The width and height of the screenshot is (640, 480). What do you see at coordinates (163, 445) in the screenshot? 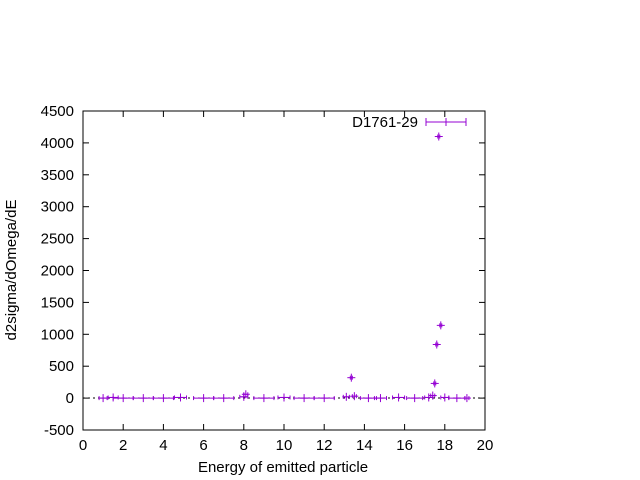
I see `x-tick-label: 4` at bounding box center [163, 445].